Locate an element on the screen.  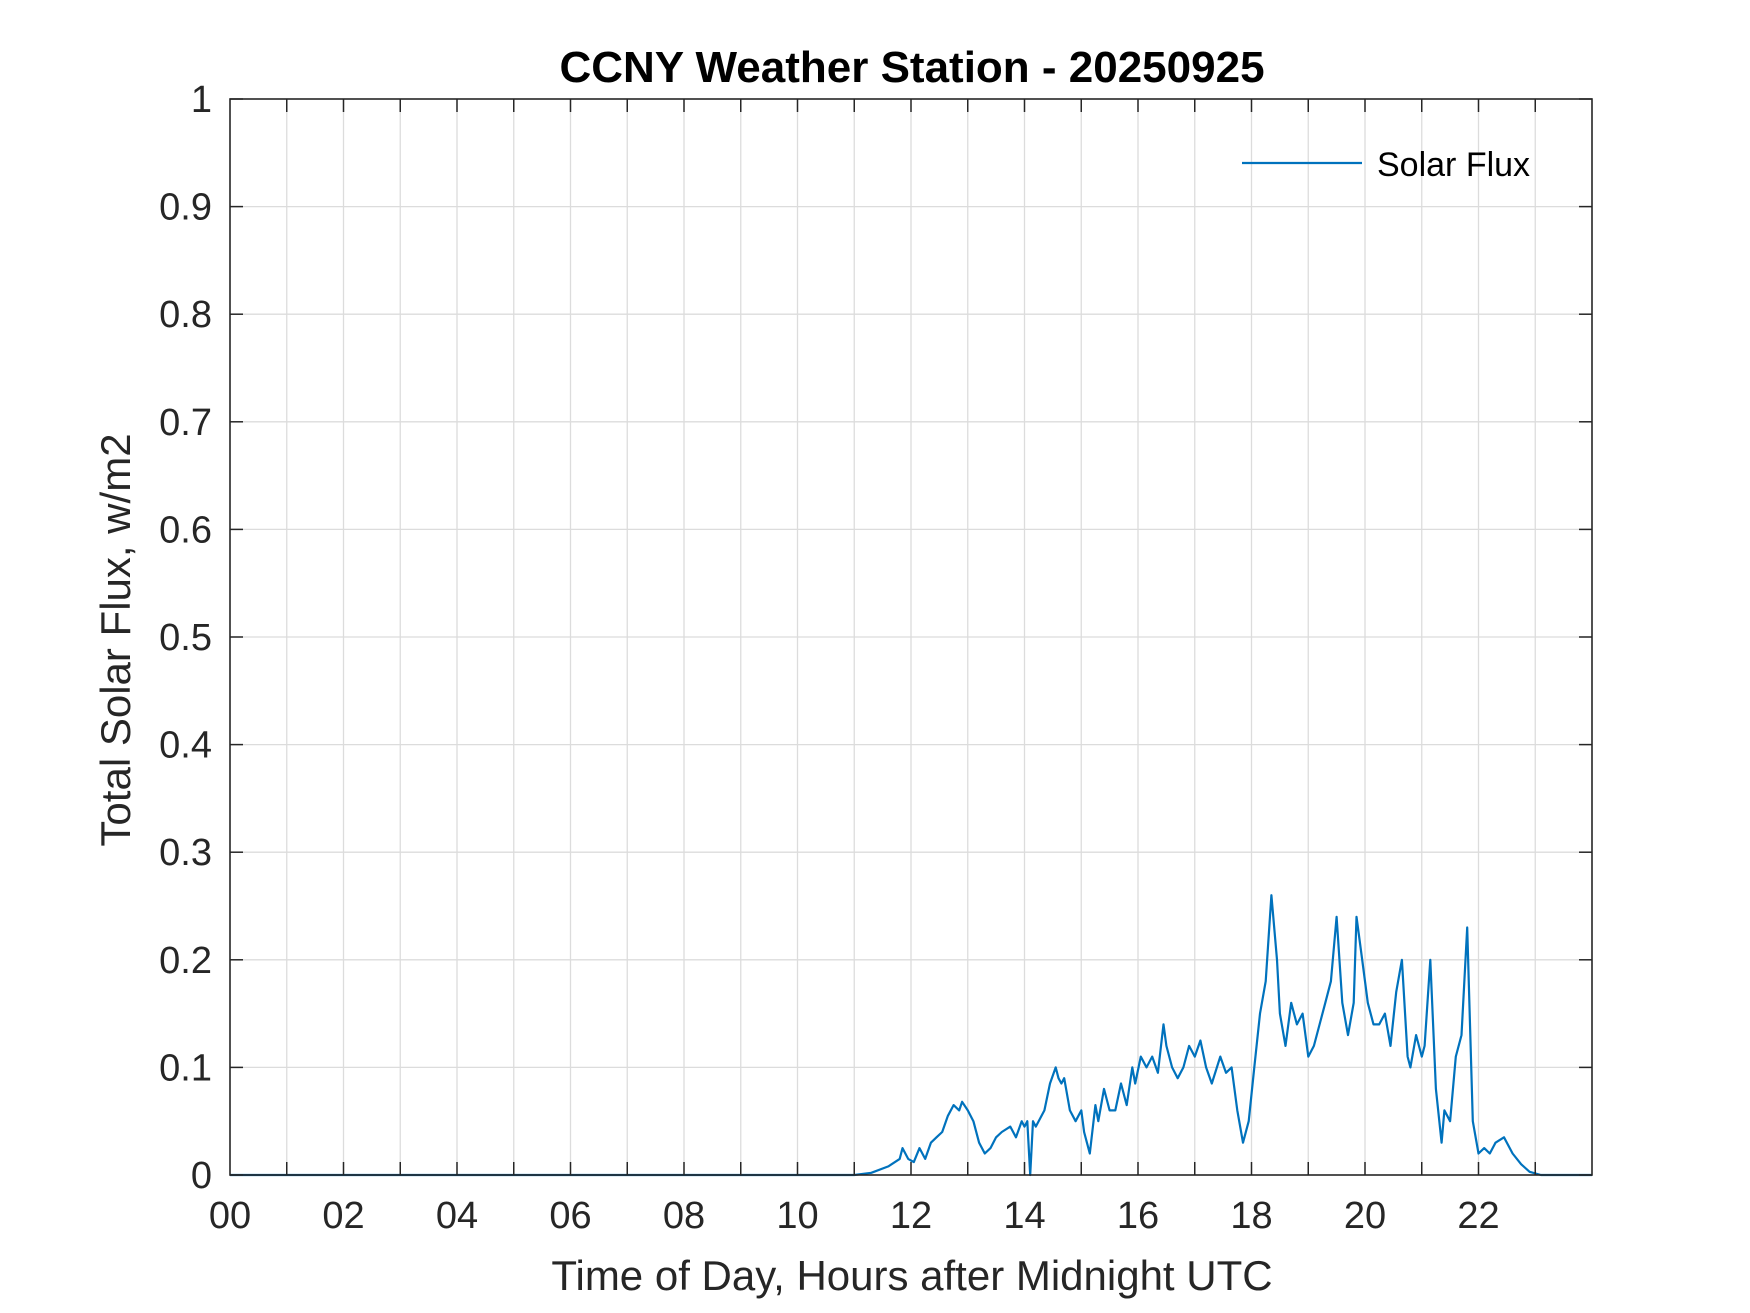
legend: Solar Flux is located at coordinates (1386, 165).